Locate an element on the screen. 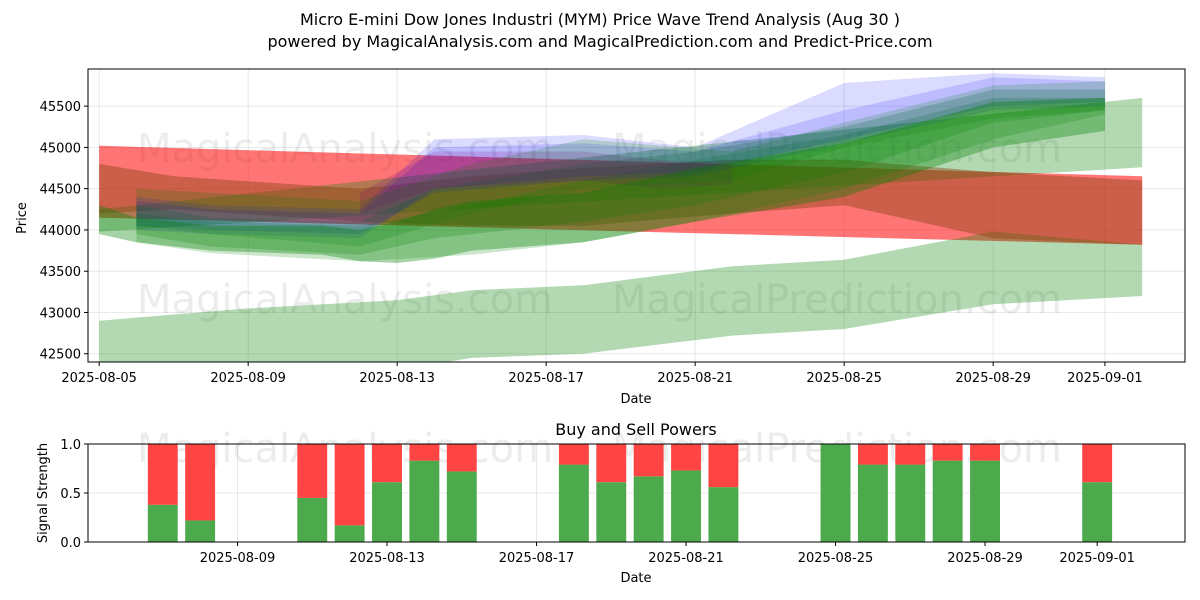 The height and width of the screenshot is (600, 1200). price-y-tick-label: 43000 is located at coordinates (60, 313).